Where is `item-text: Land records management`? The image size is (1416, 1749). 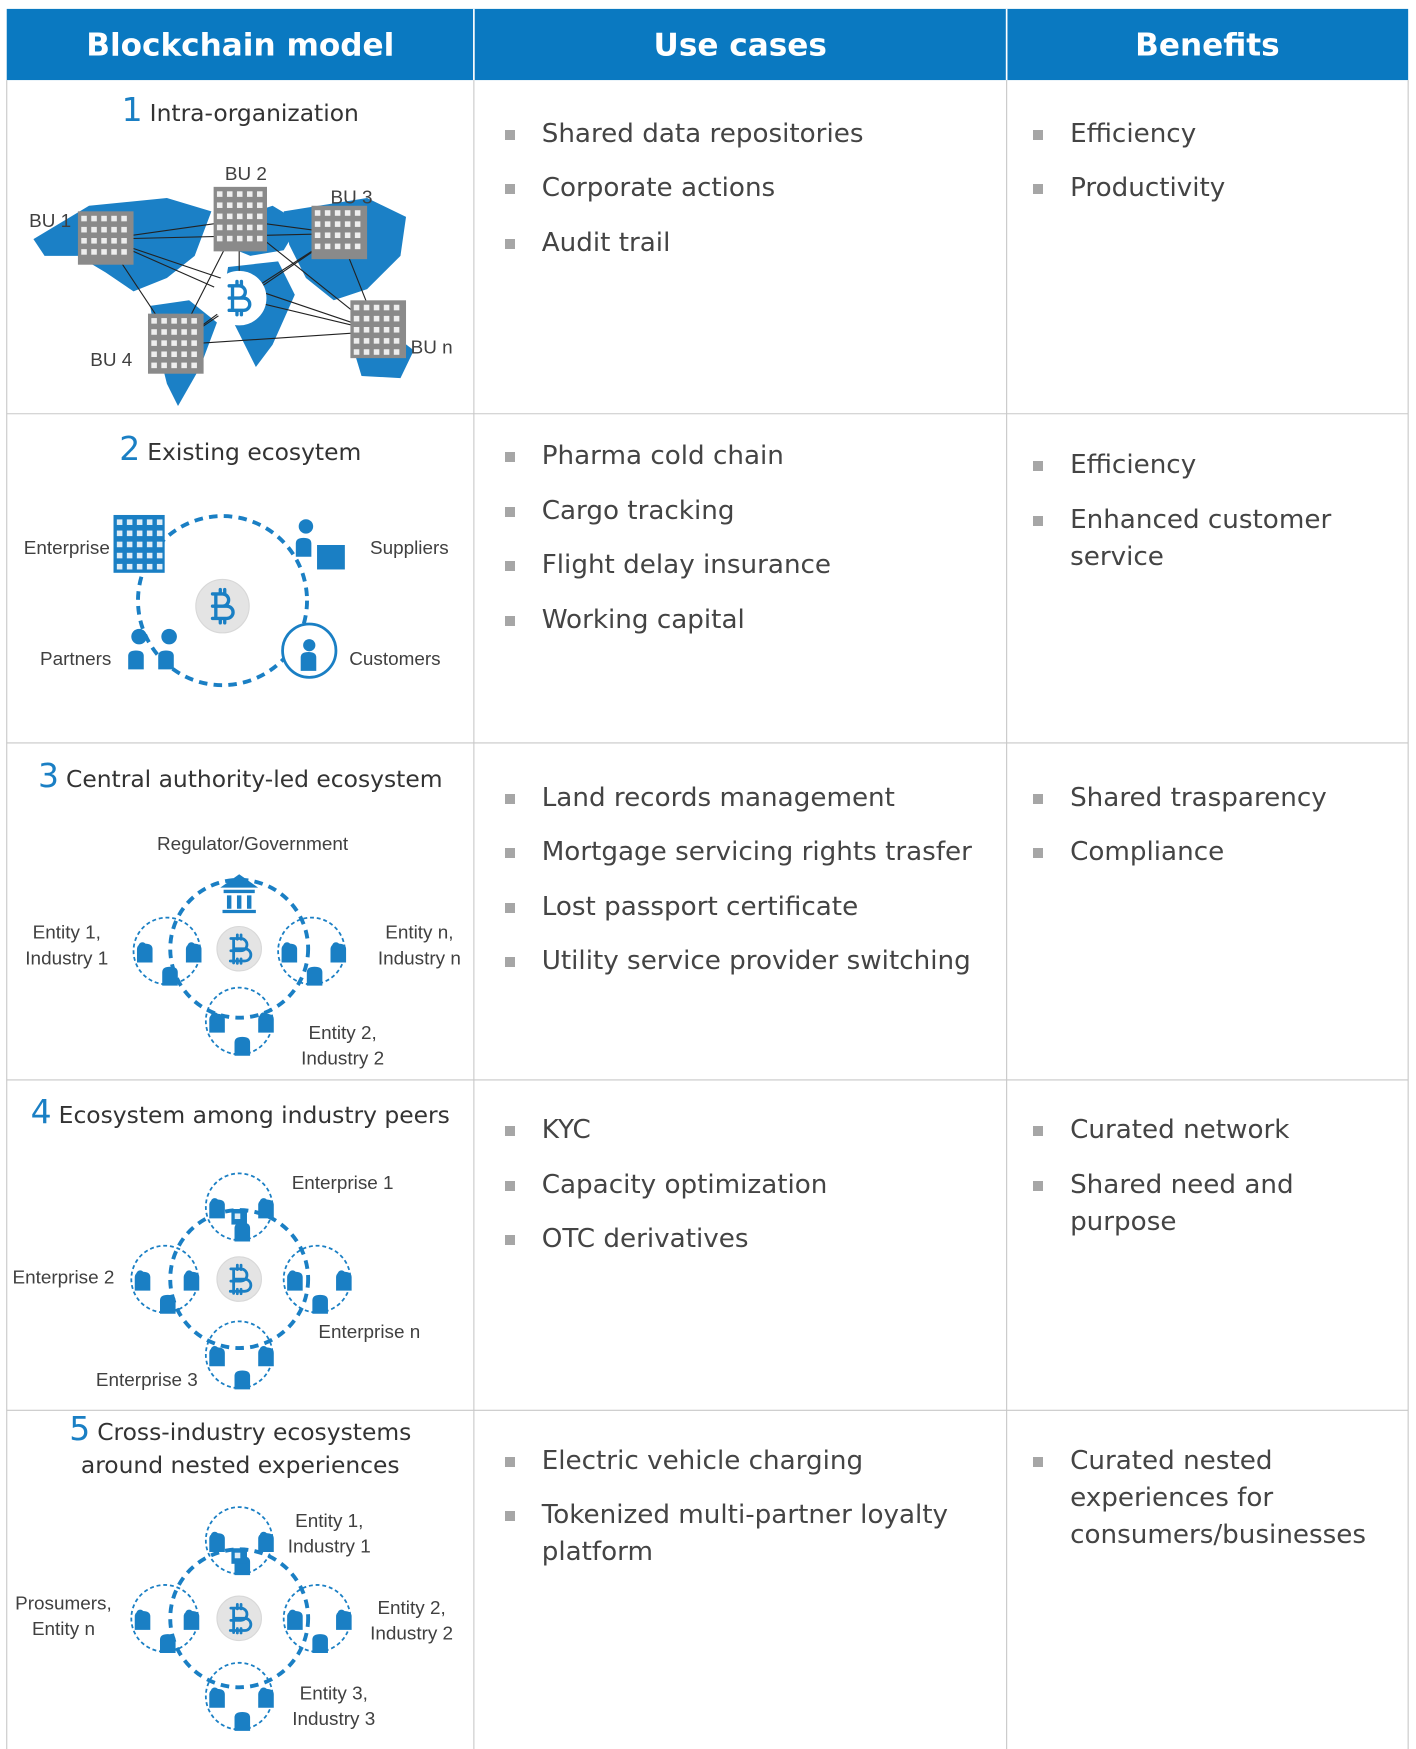
item-text: Land records management is located at coordinates (718, 797).